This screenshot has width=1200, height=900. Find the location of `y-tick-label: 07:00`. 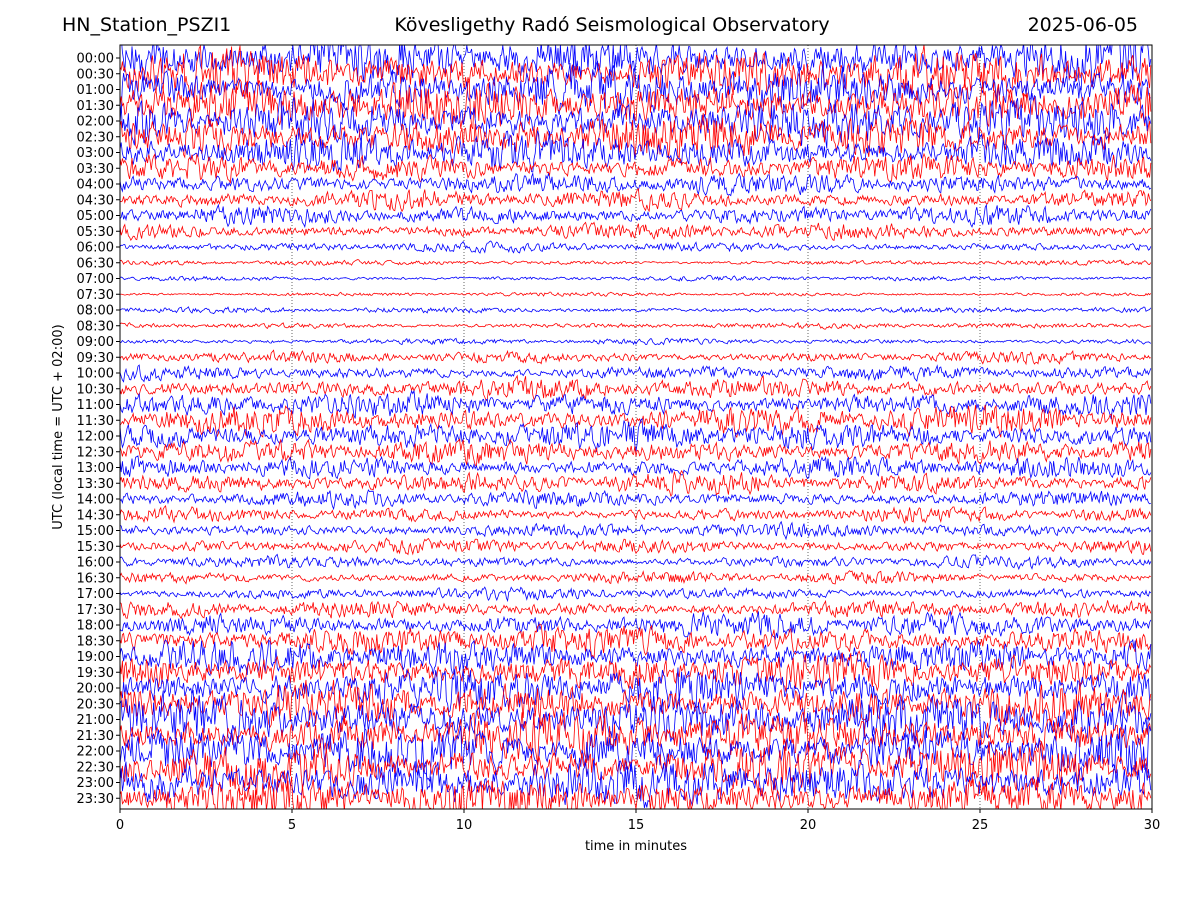

y-tick-label: 07:00 is located at coordinates (95, 279).